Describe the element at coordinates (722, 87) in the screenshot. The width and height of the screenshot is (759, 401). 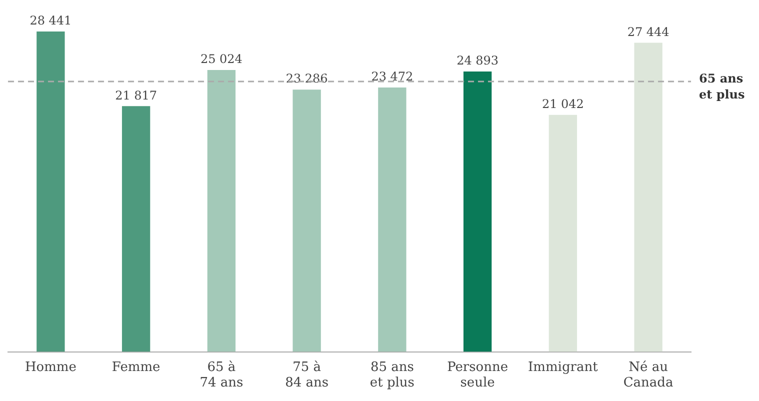
I see `ref-line-label: 65 ans et plus` at that location.